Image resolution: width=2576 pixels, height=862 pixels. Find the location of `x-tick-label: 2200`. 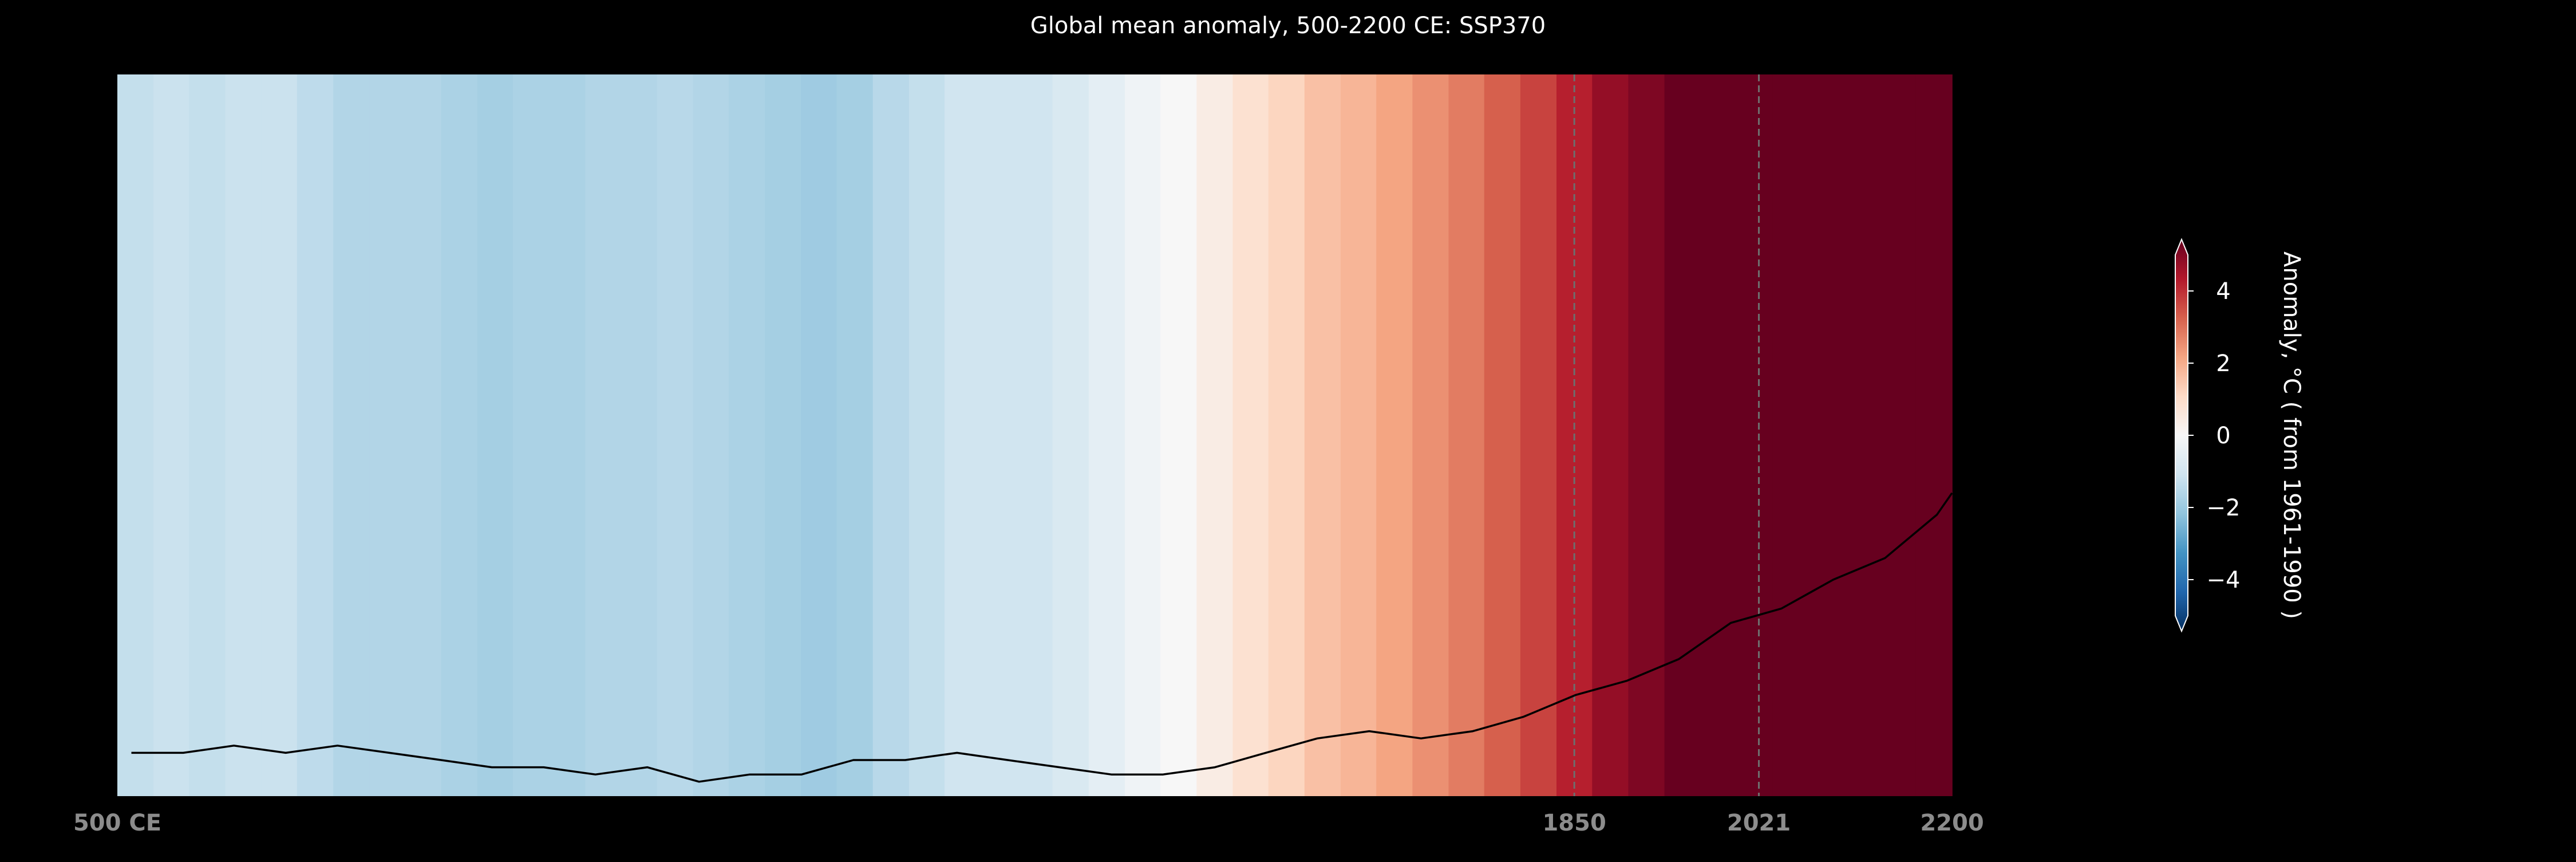

x-tick-label: 2200 is located at coordinates (1952, 823).